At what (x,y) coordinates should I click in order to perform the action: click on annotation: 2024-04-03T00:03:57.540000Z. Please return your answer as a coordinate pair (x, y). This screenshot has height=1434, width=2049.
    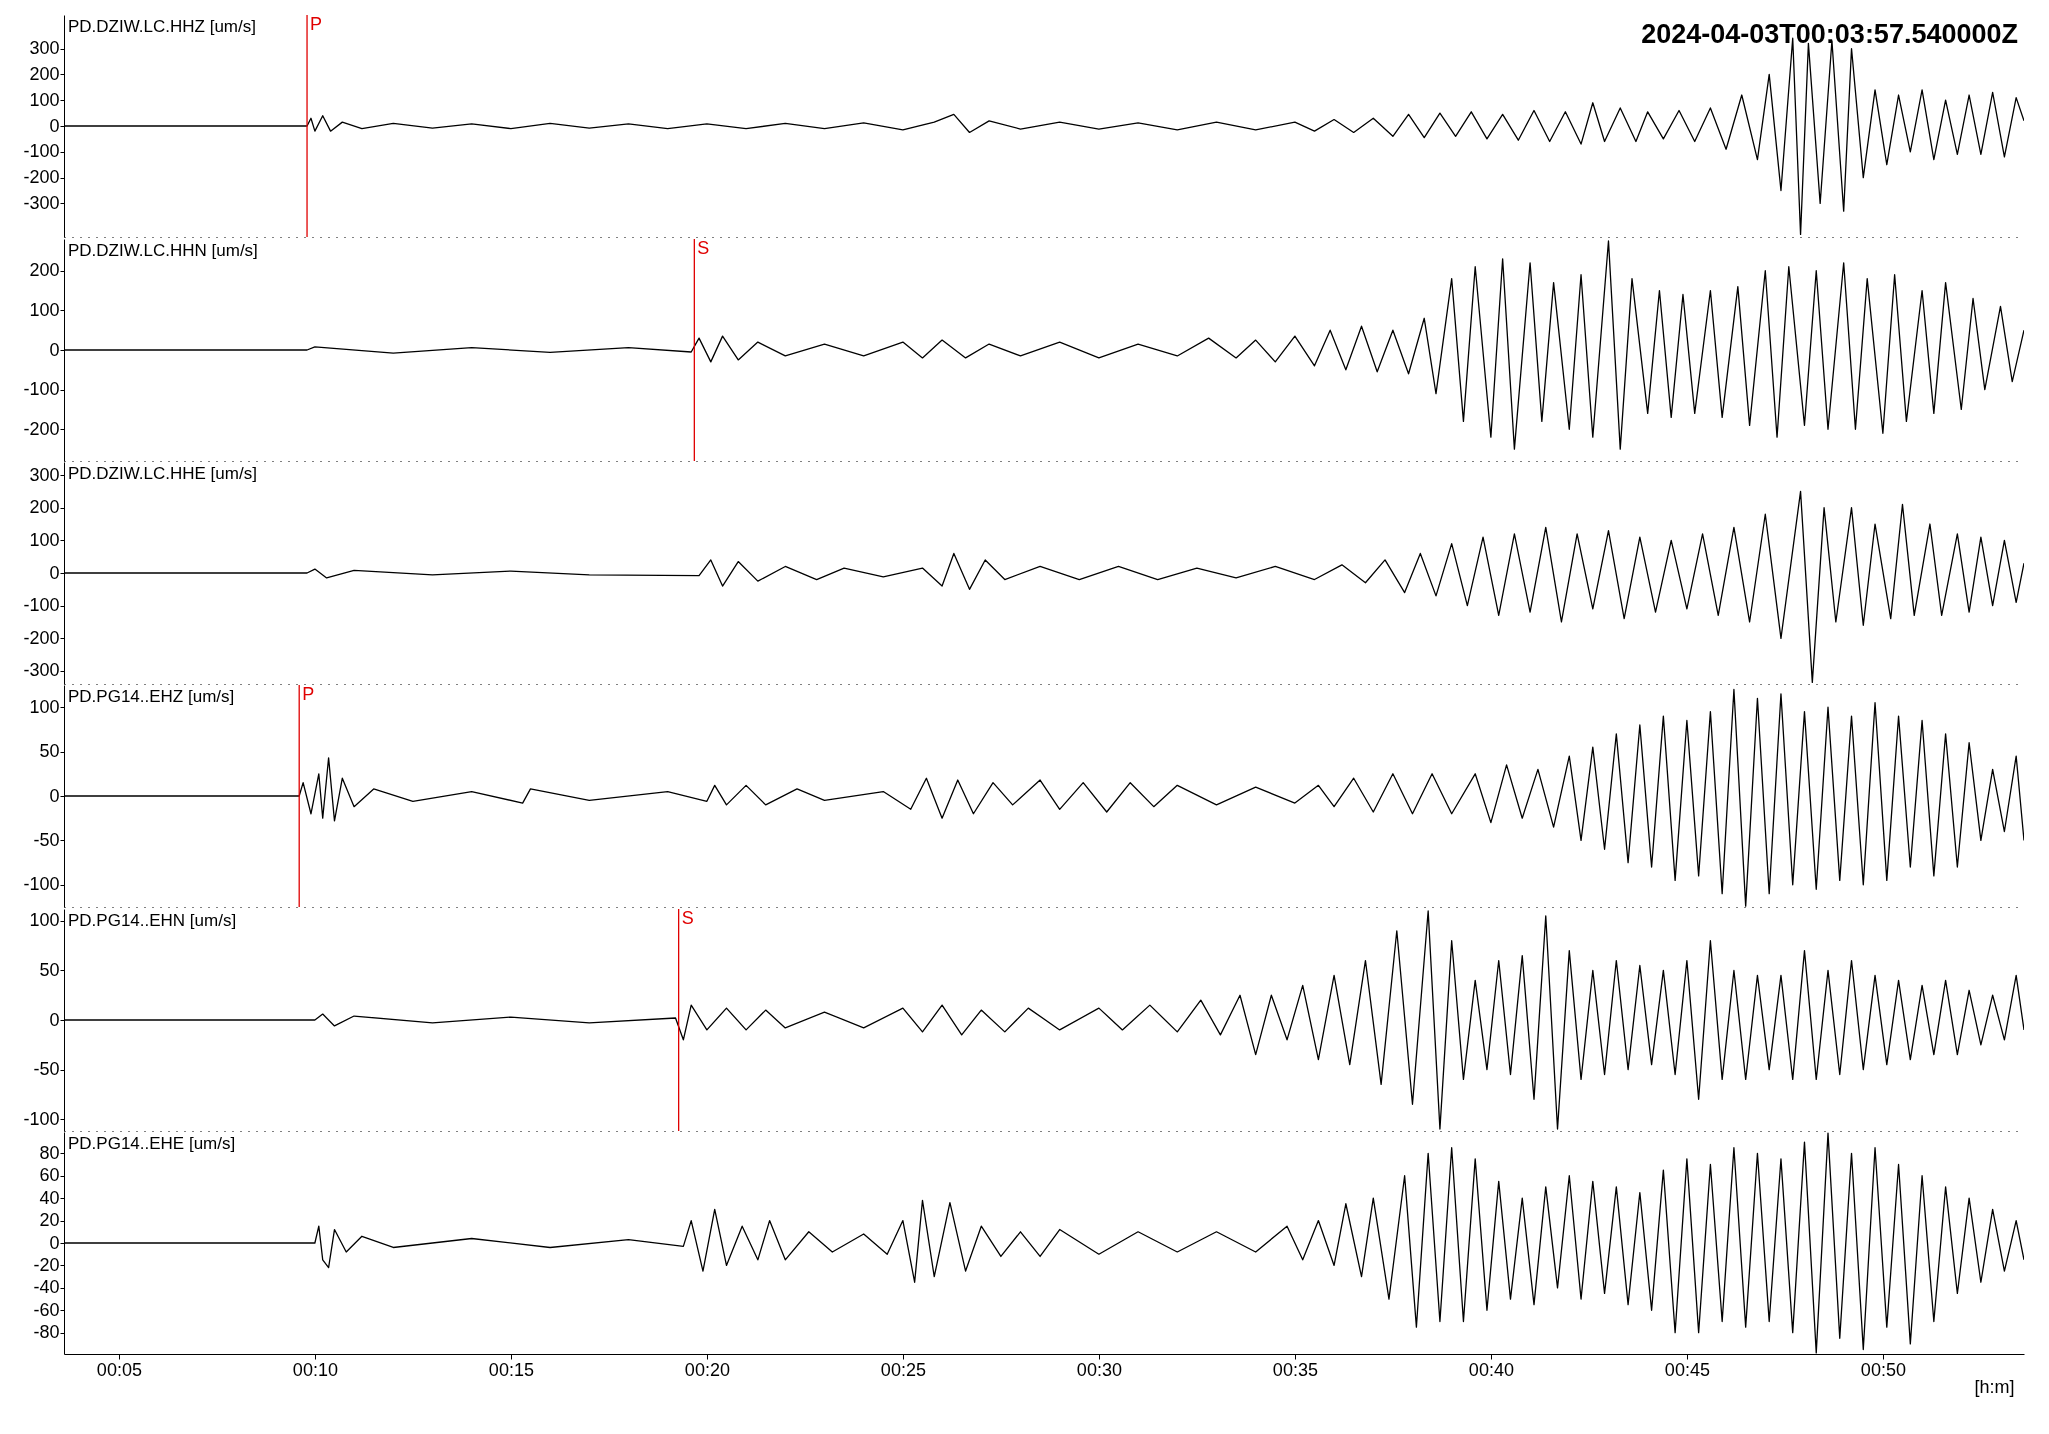
    Looking at the image, I should click on (1829, 34).